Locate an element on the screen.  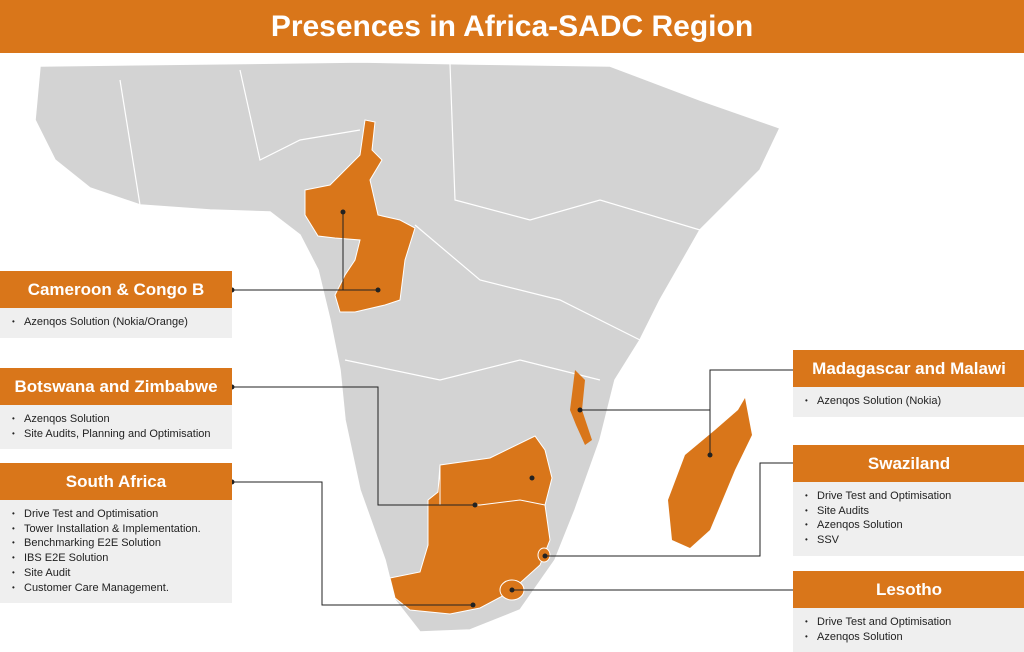
bullet-item: Customer Care Management. is located at coordinates (118, 588).